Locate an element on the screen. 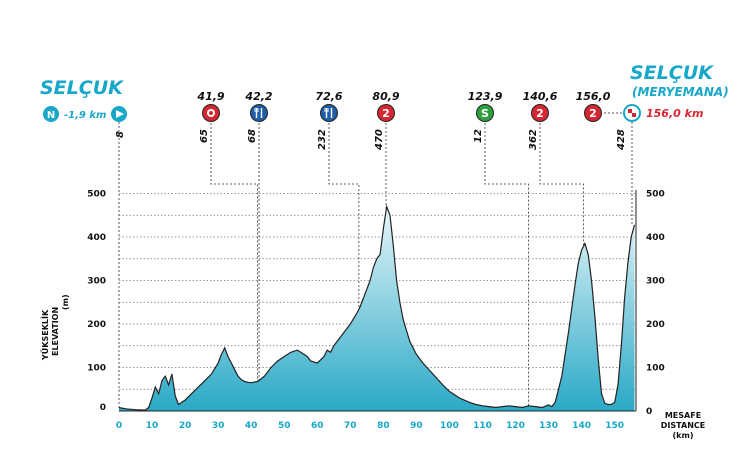 Image resolution: width=738 pixels, height=461 pixels. marker-climb: 80,9 2 470 is located at coordinates (386, 149).